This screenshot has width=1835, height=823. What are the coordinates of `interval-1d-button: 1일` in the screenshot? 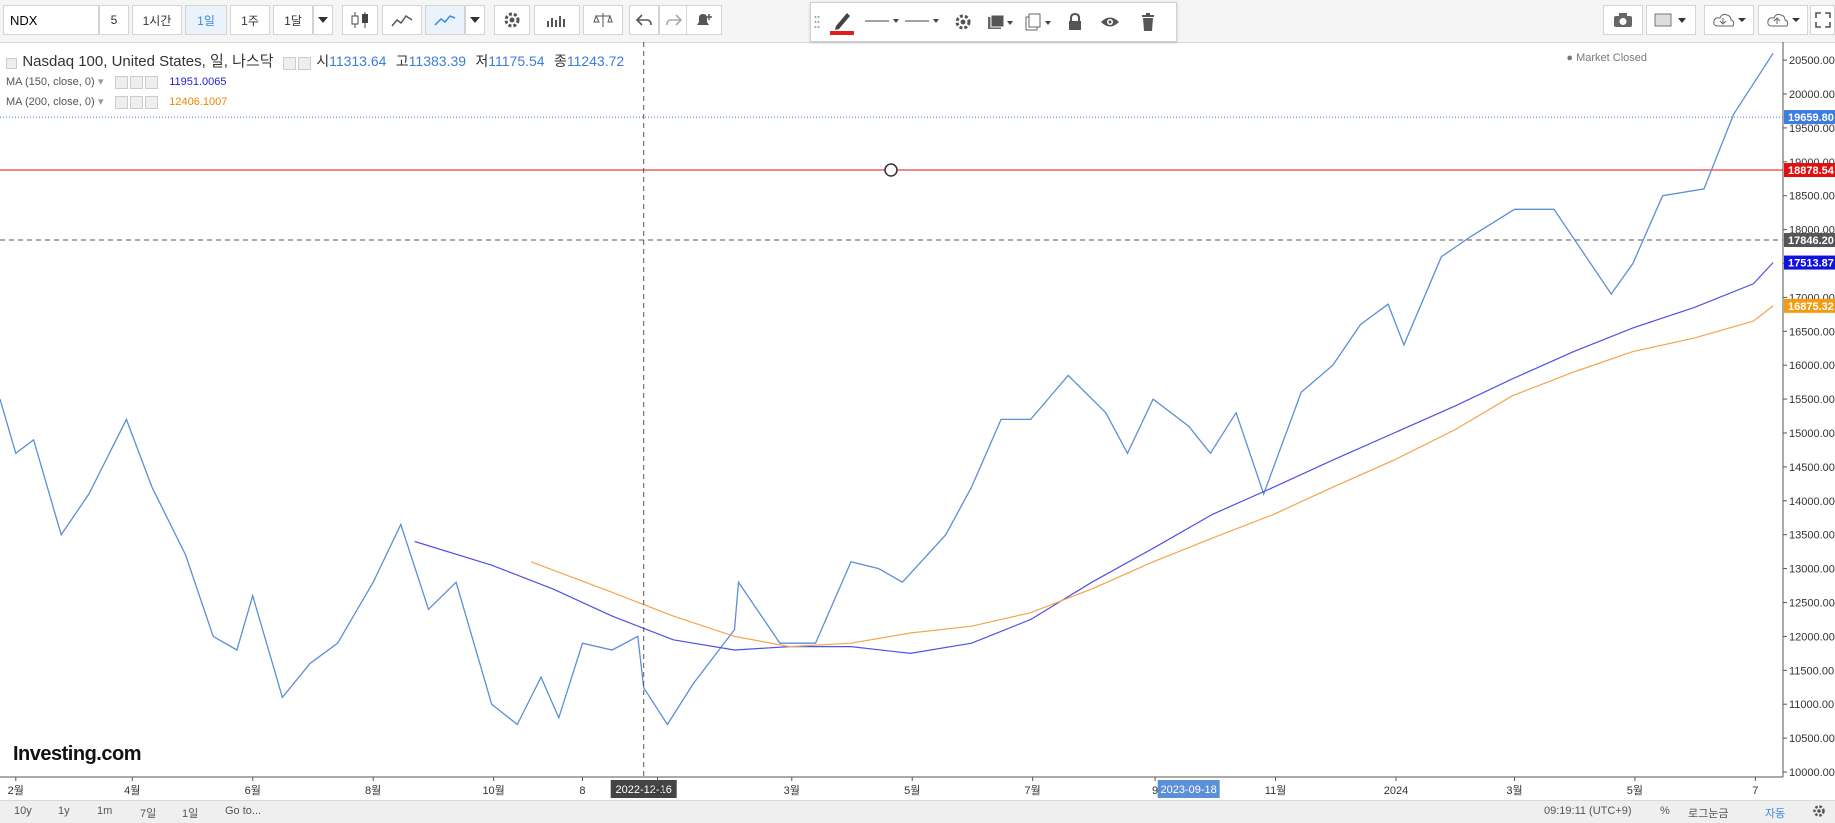 It's located at (206, 20).